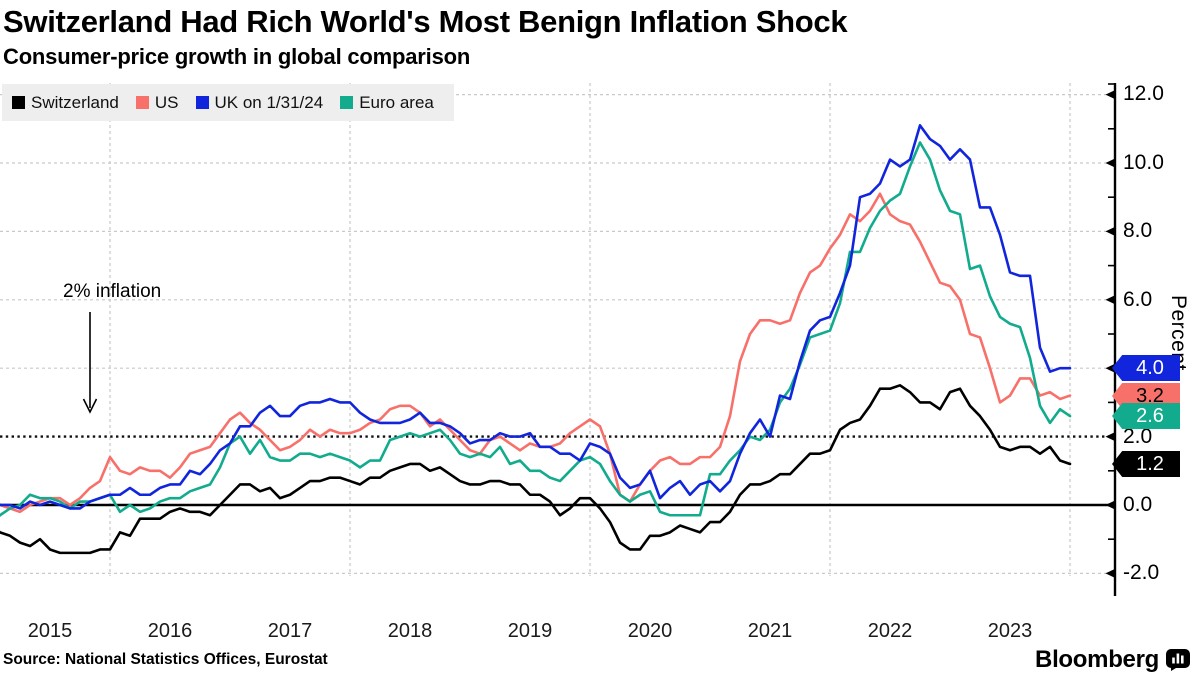  I want to click on bloomberg-logo-icon, so click(1178, 660).